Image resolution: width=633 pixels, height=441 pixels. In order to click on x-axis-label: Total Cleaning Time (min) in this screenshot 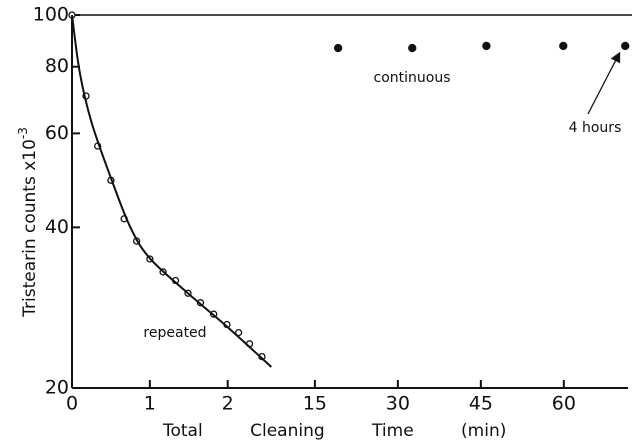, I will do `click(334, 431)`.